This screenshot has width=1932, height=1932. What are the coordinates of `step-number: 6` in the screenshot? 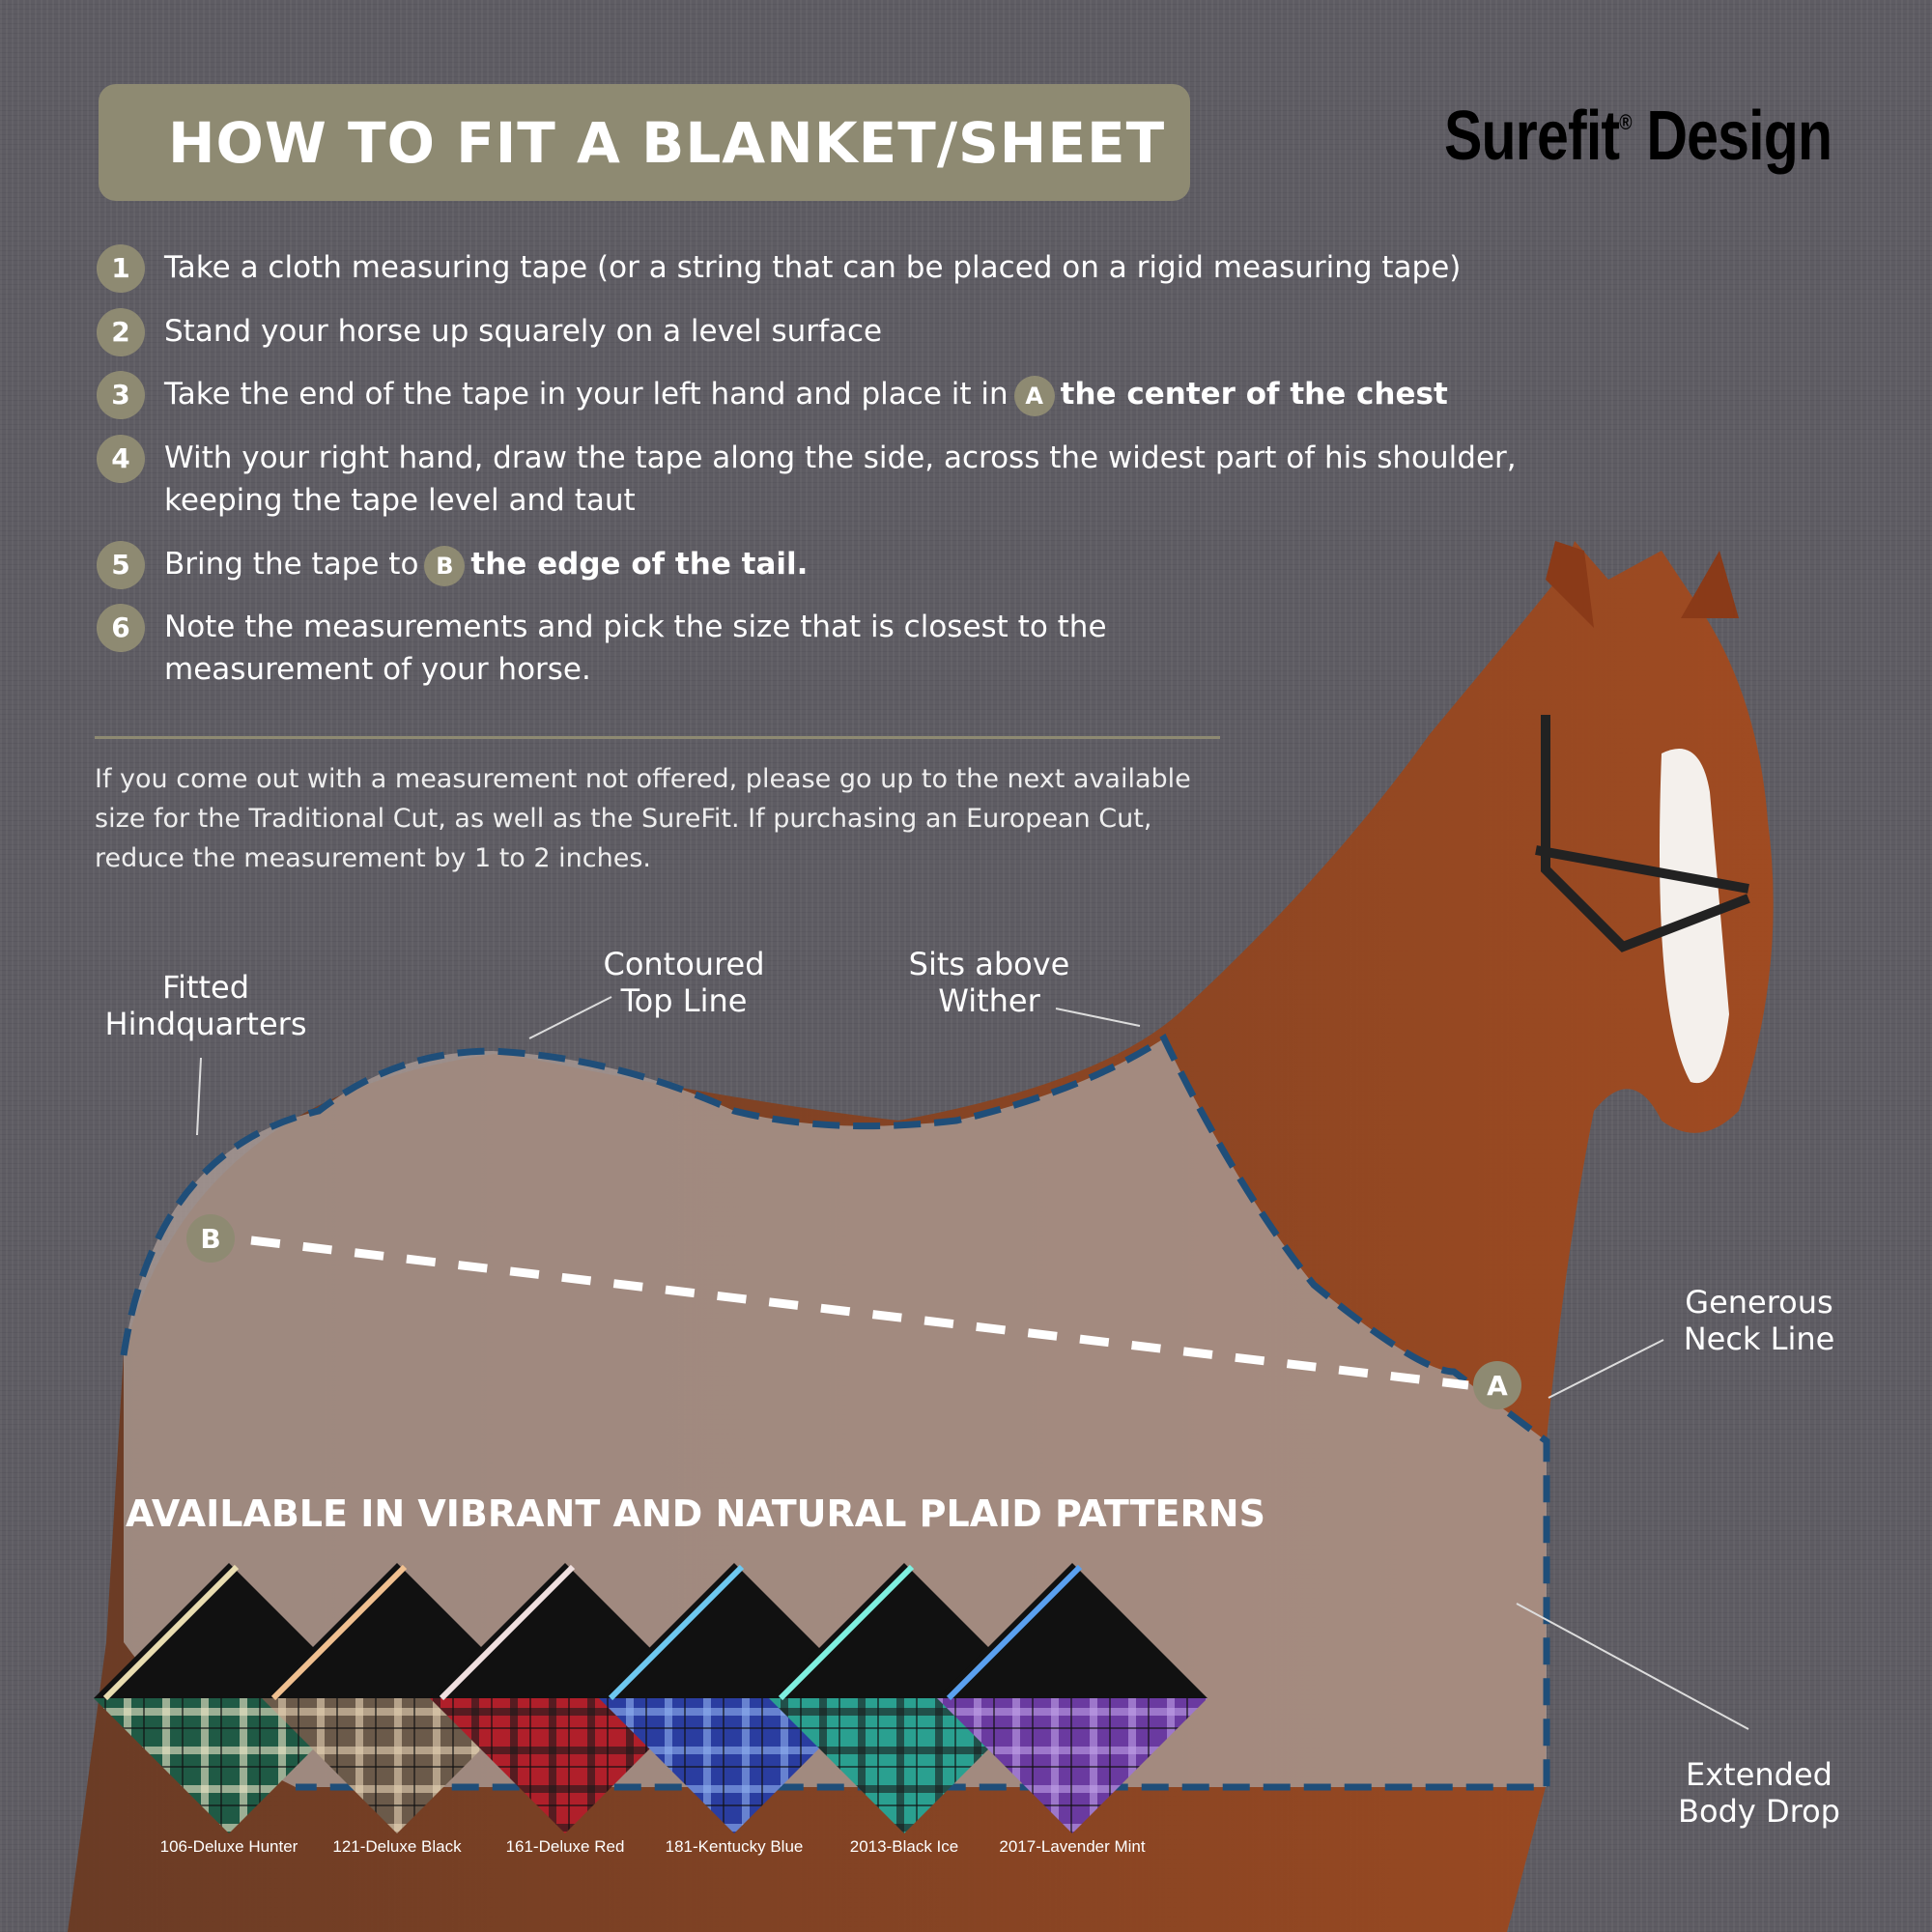 It's located at (121, 628).